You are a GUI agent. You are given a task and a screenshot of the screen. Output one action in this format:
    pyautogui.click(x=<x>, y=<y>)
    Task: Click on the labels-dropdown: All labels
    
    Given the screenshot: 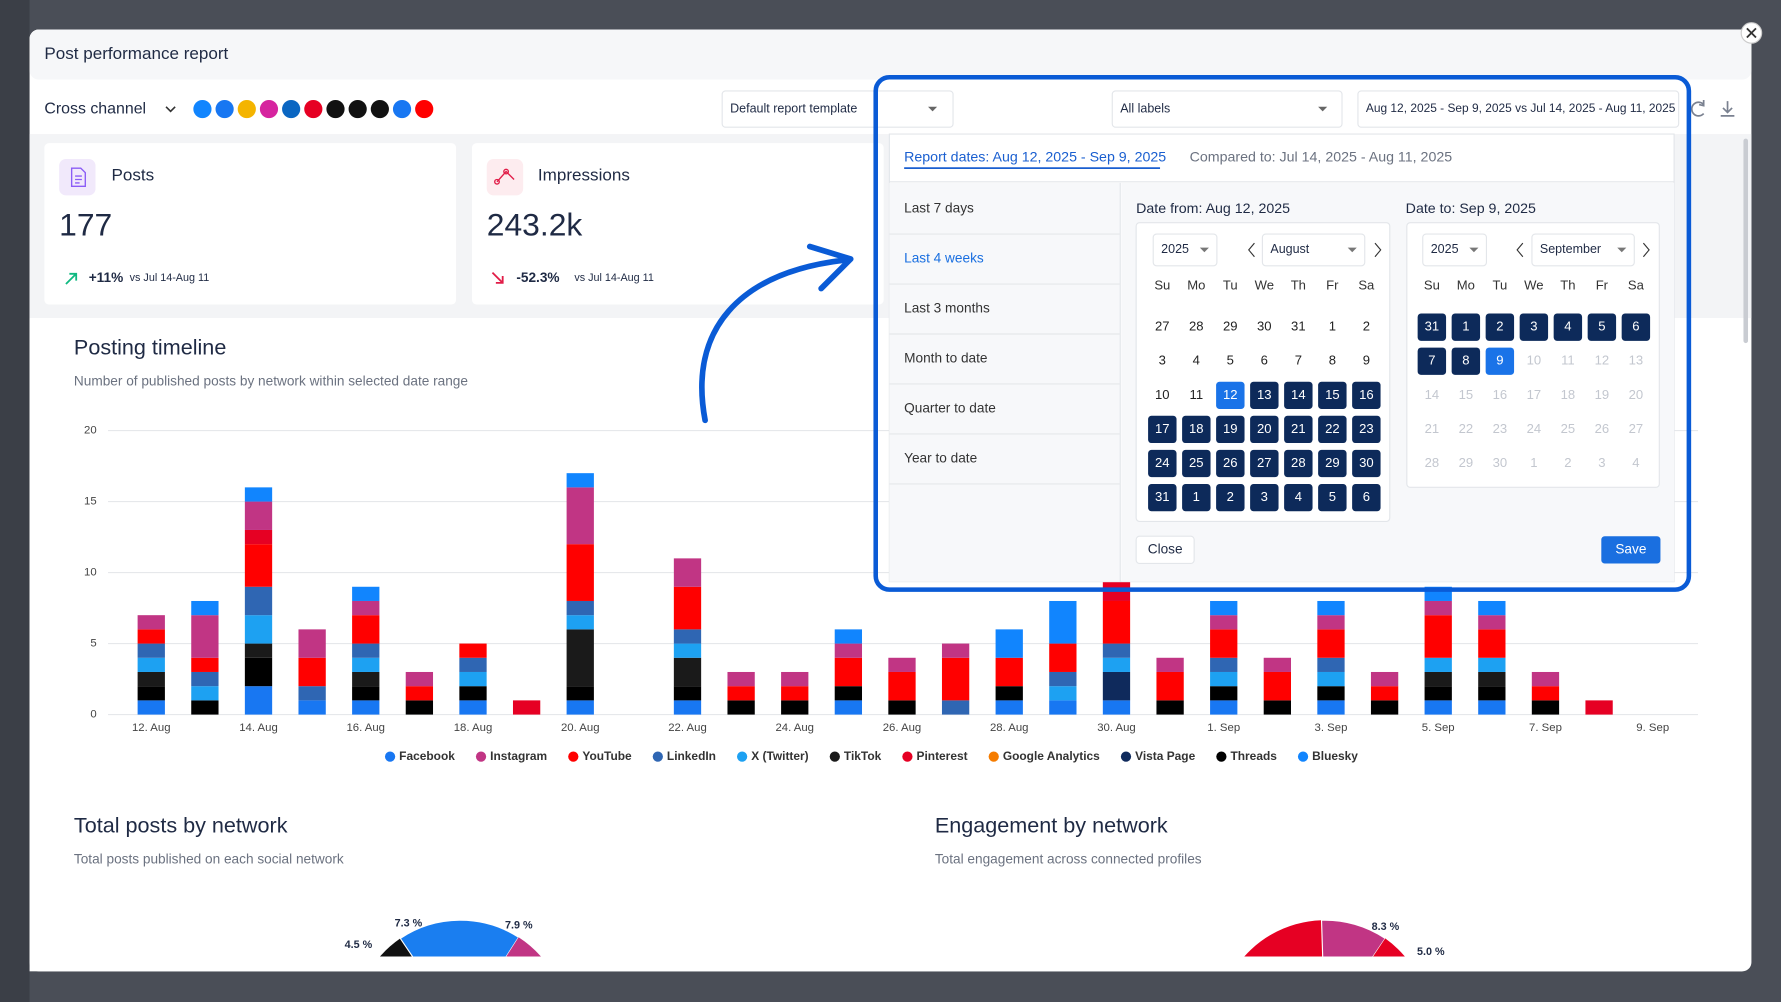 What is the action you would take?
    pyautogui.click(x=1227, y=109)
    